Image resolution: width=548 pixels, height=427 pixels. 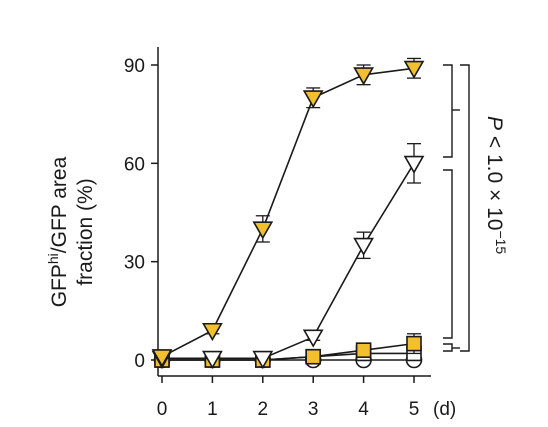 What do you see at coordinates (448, 254) in the screenshot?
I see `bracket-inner-middle` at bounding box center [448, 254].